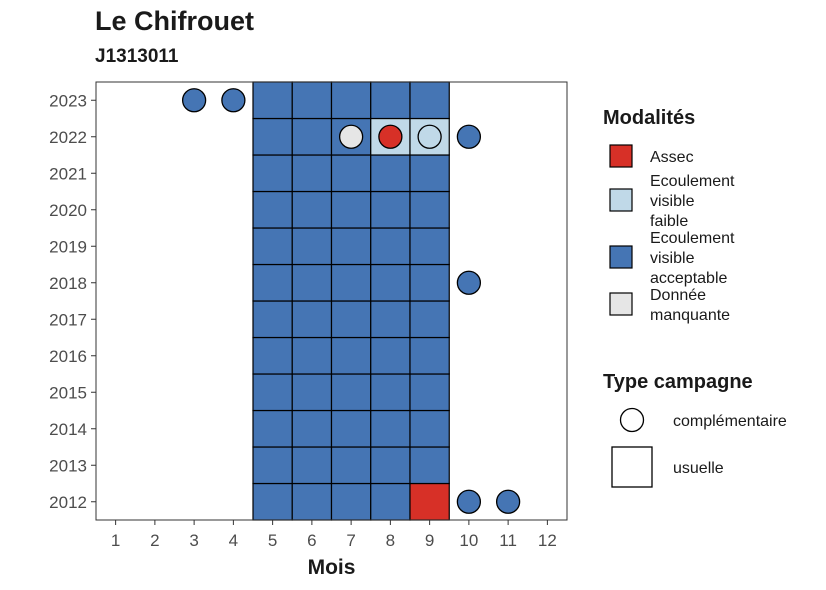 The image size is (826, 590). I want to click on y-tick-label-2015: 2015, so click(68, 392).